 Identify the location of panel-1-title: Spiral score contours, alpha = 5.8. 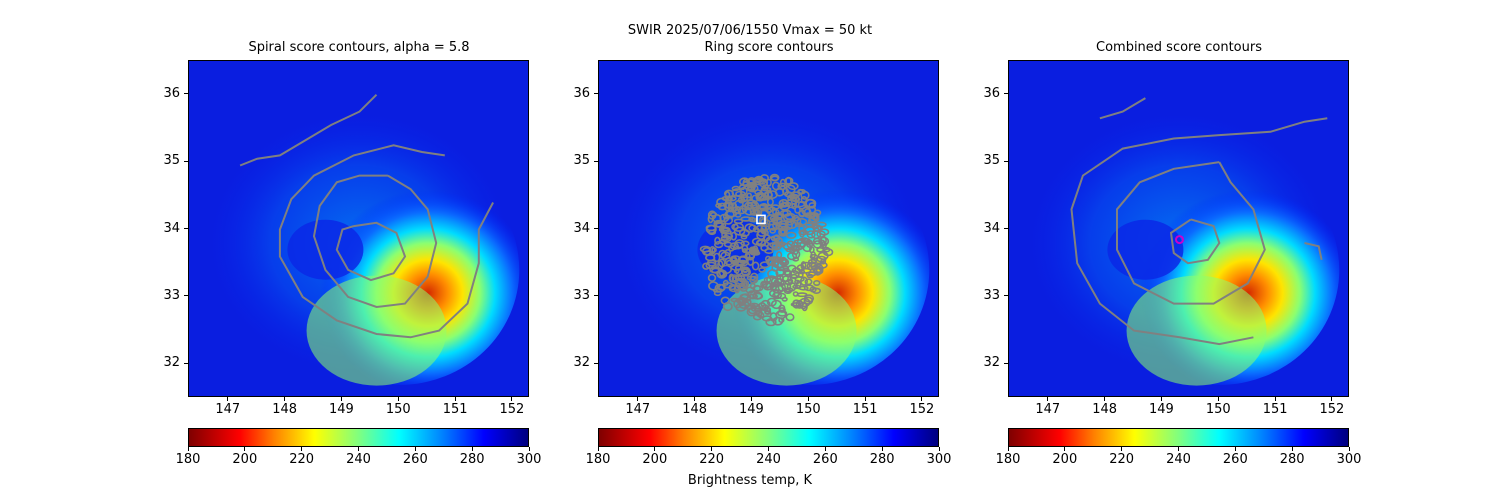
(359, 47).